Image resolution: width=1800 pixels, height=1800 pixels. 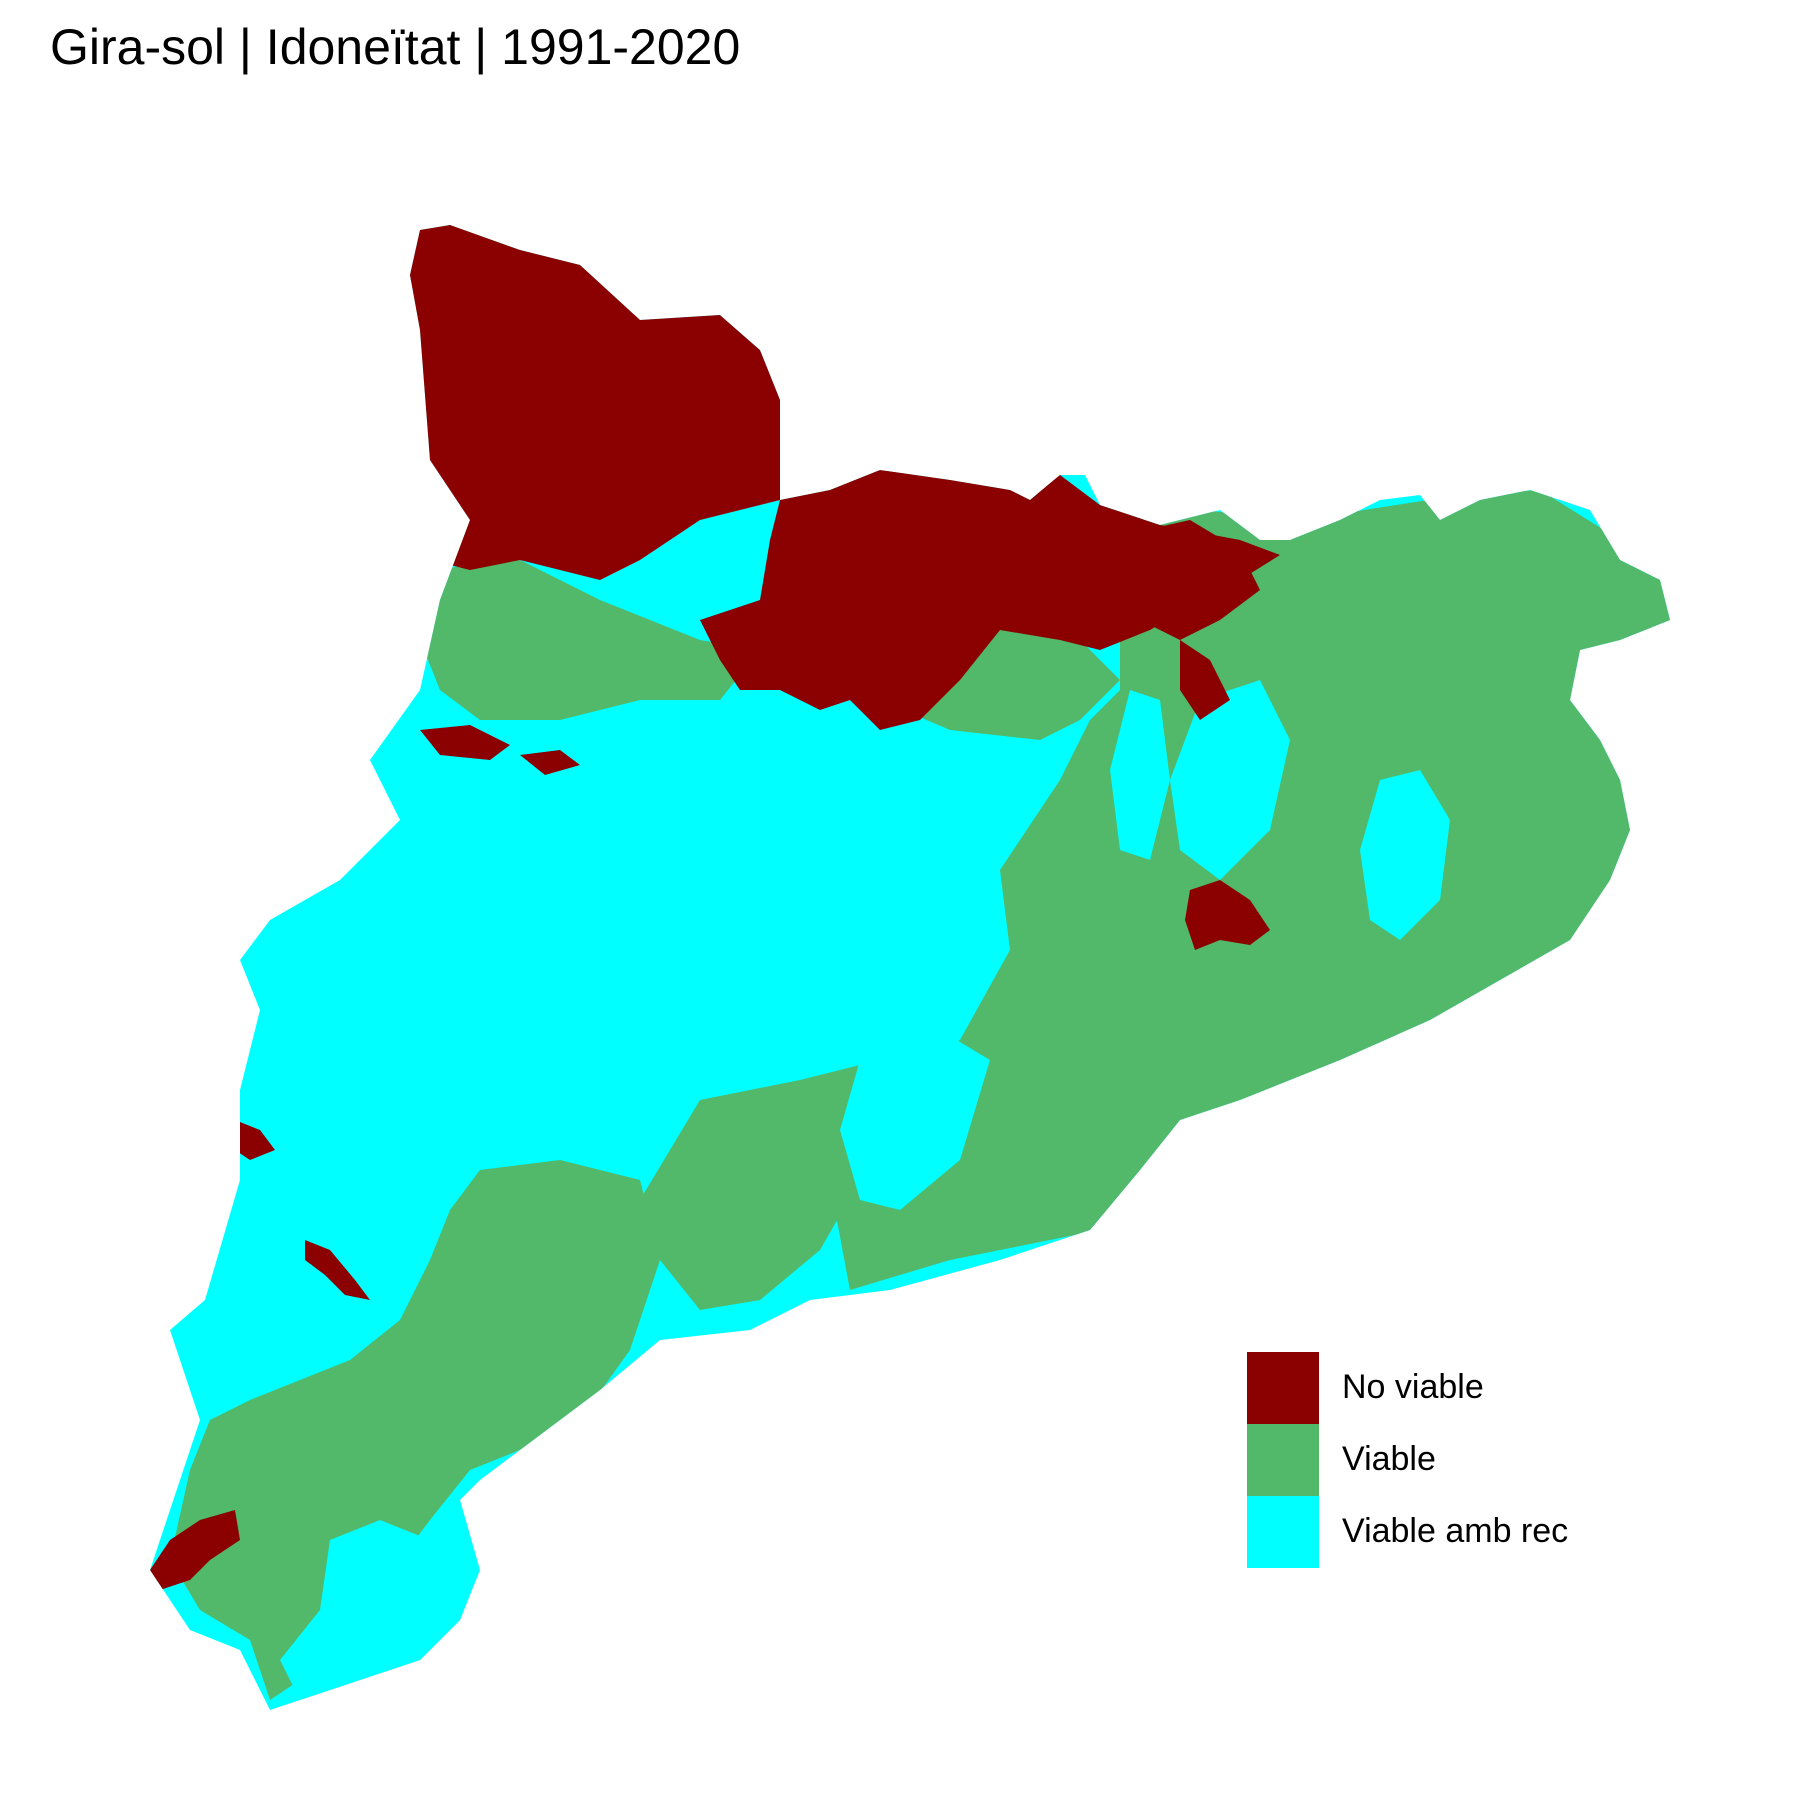 What do you see at coordinates (465, 742) in the screenshot?
I see `zone-no-viable-montsec-west` at bounding box center [465, 742].